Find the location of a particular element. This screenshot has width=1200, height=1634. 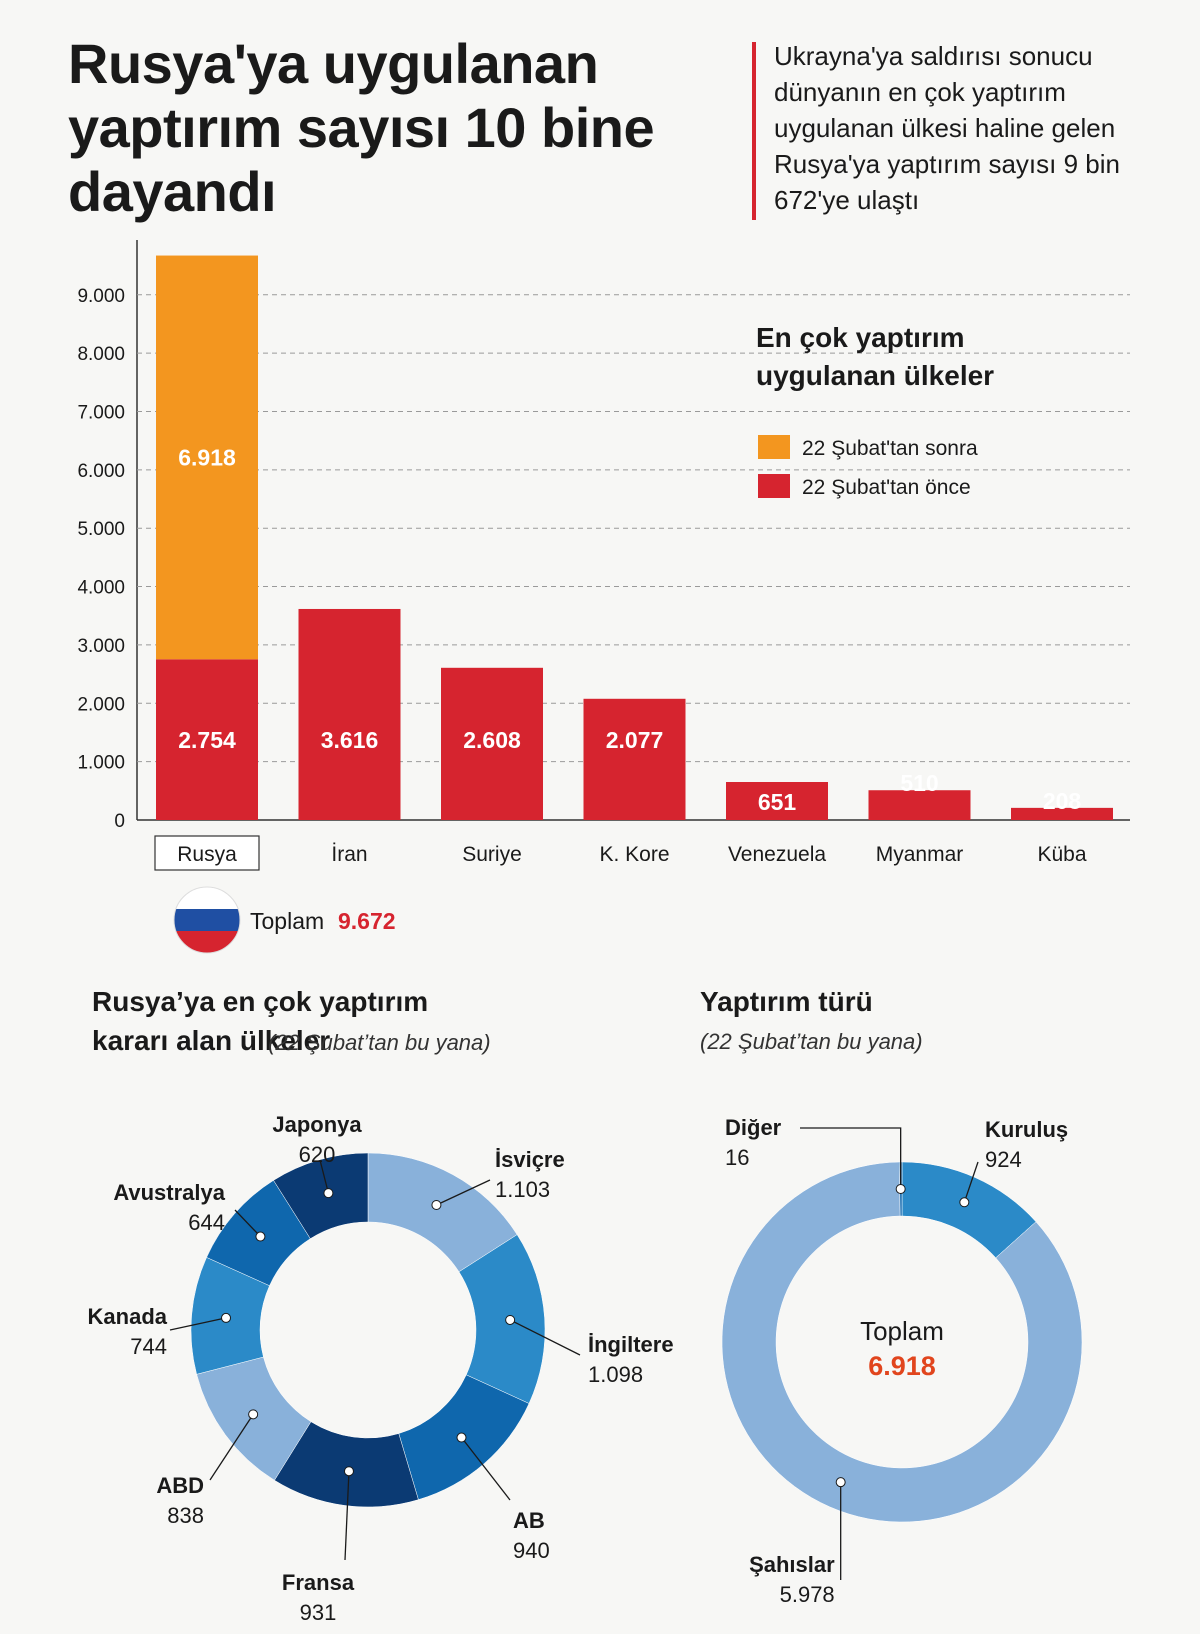

donut1-slice-name: Avustralya is located at coordinates (169, 1192).